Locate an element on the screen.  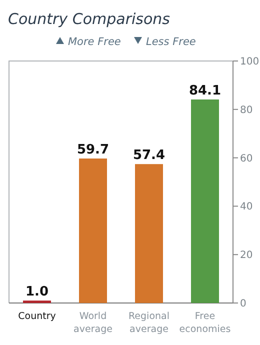
chart-title: Country Comparisons is located at coordinates (89, 19).